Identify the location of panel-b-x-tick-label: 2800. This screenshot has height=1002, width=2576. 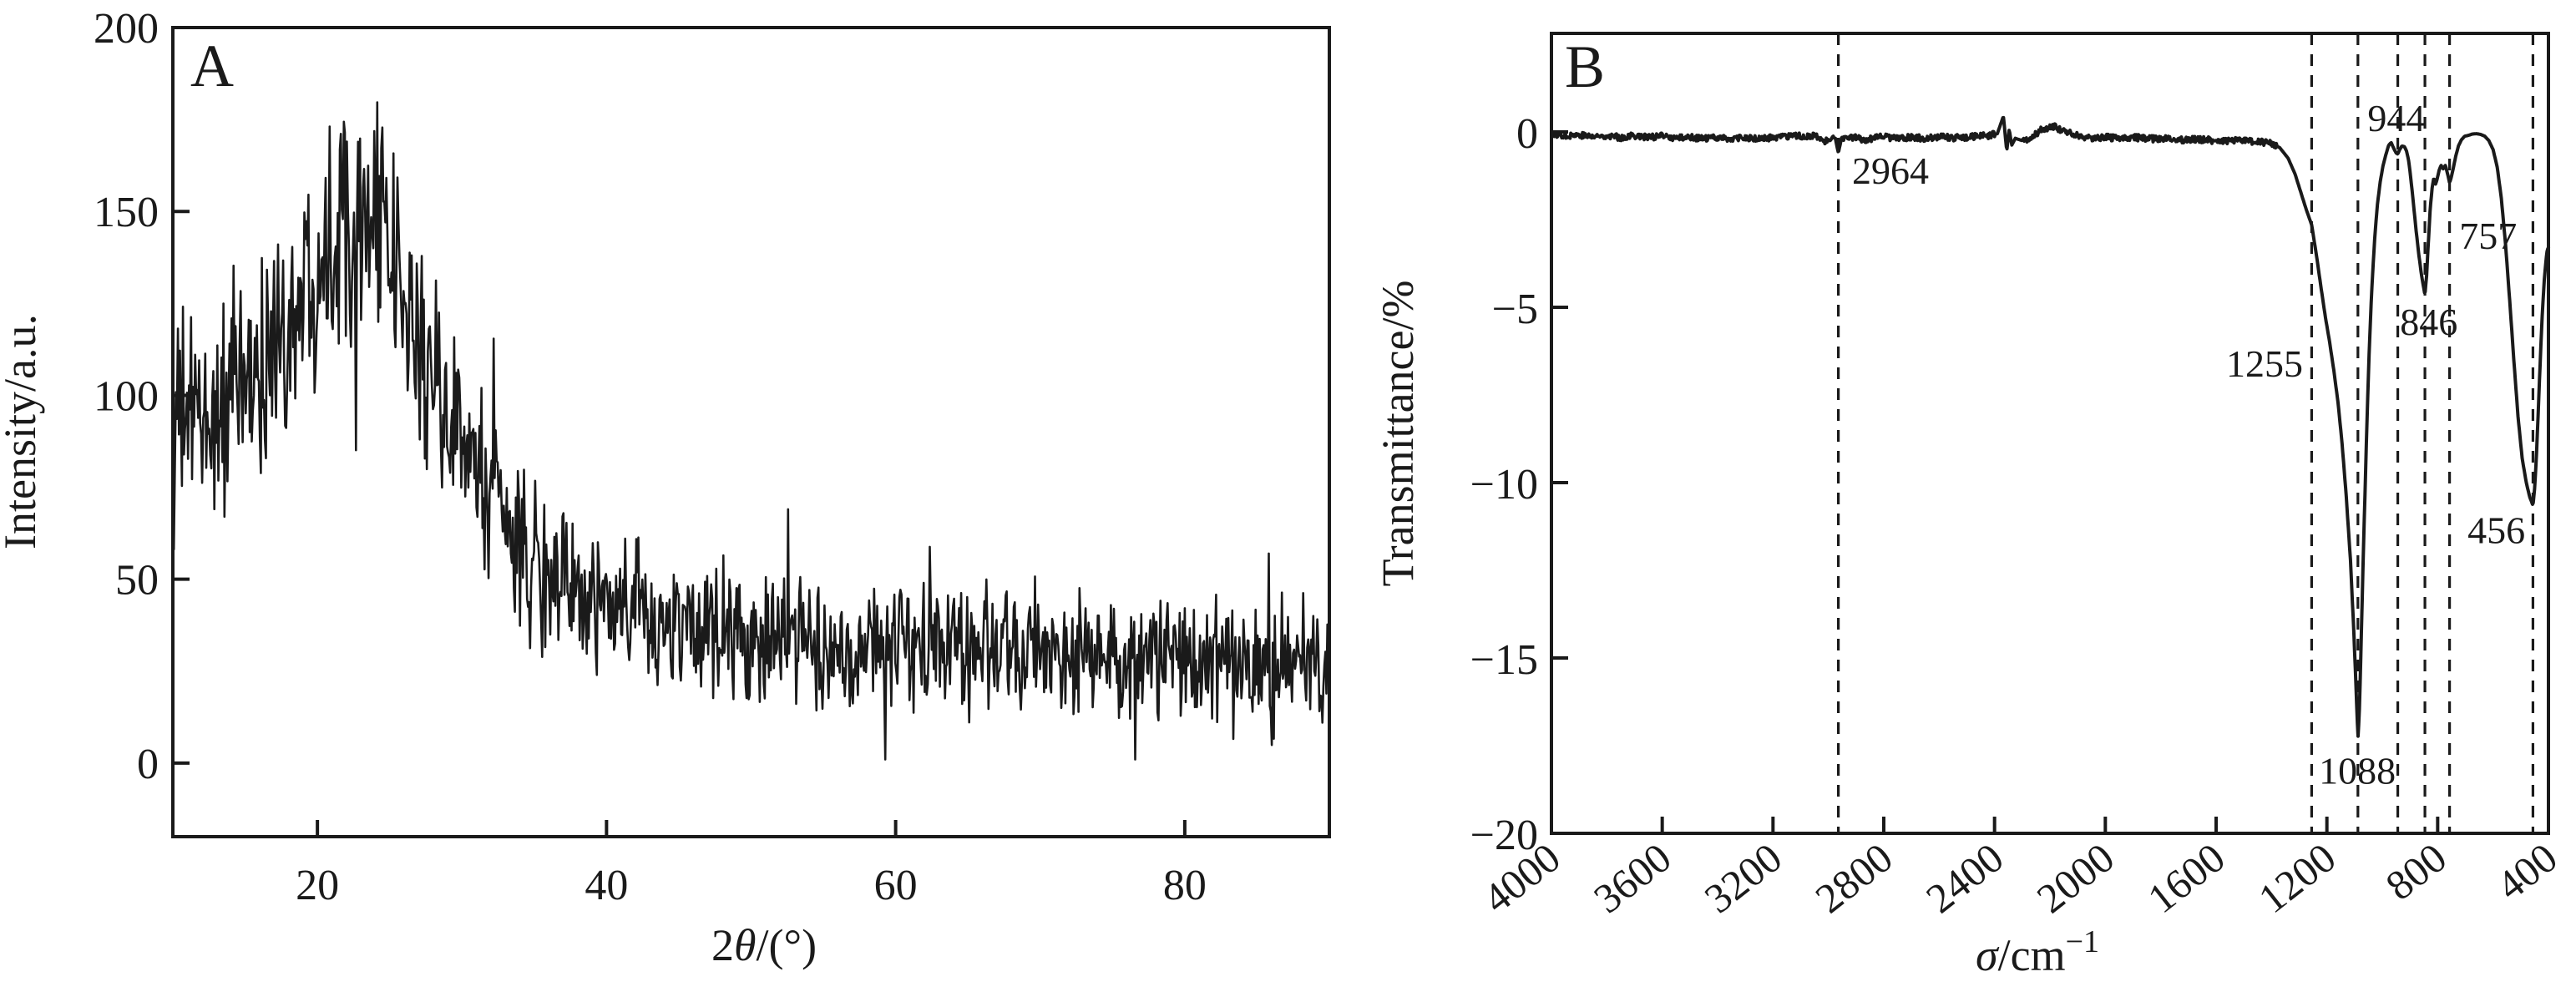
(1853, 878).